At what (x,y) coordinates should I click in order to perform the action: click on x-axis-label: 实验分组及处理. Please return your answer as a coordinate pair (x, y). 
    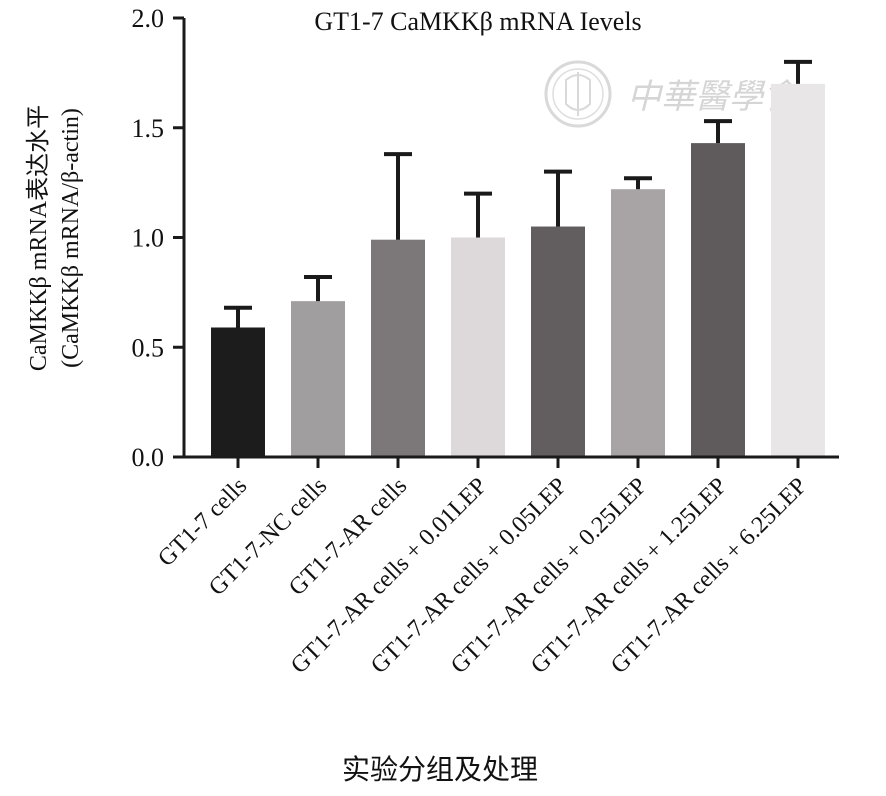
    Looking at the image, I should click on (440, 770).